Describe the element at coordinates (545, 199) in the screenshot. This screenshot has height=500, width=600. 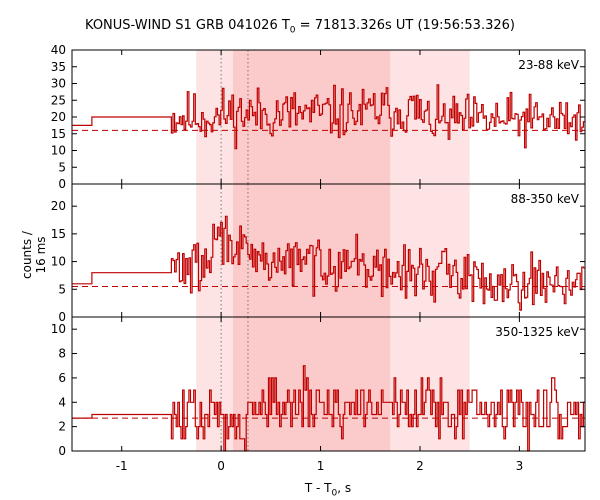
I see `energy-band-label: 88-350 keV` at that location.